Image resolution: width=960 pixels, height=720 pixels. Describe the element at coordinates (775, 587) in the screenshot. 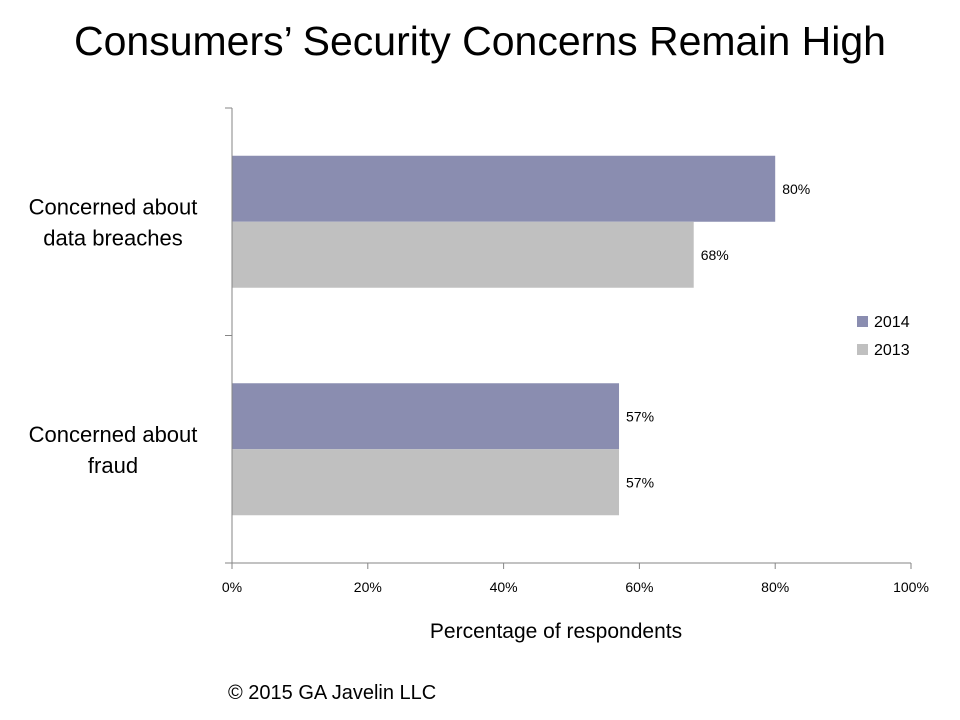

I see `x-tick-label-4: 80%` at that location.